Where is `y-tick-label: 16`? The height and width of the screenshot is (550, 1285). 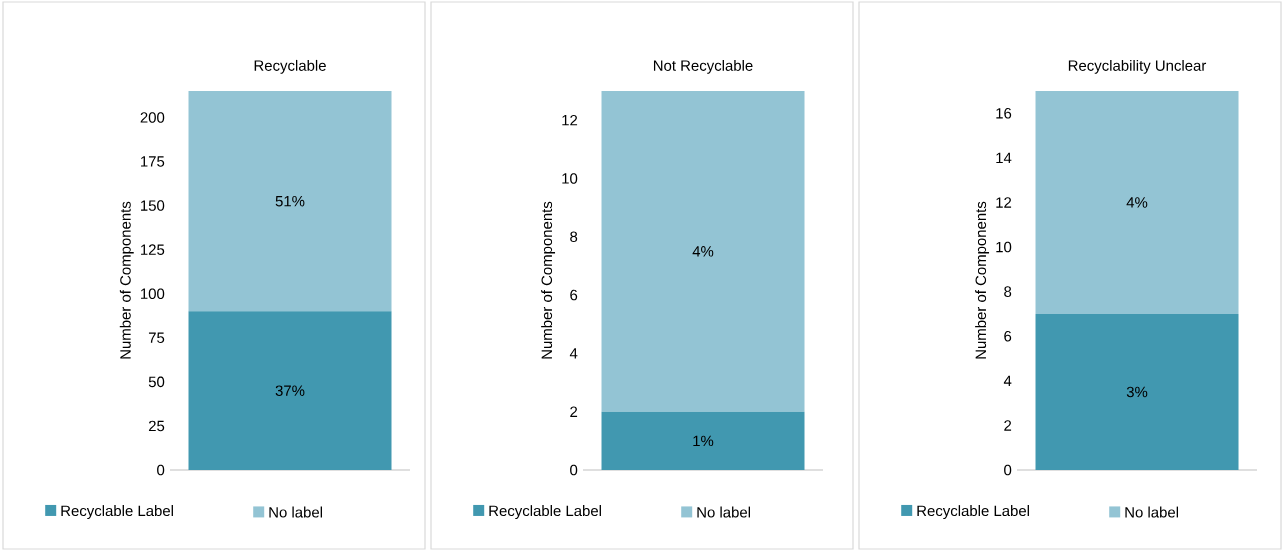 y-tick-label: 16 is located at coordinates (1004, 113).